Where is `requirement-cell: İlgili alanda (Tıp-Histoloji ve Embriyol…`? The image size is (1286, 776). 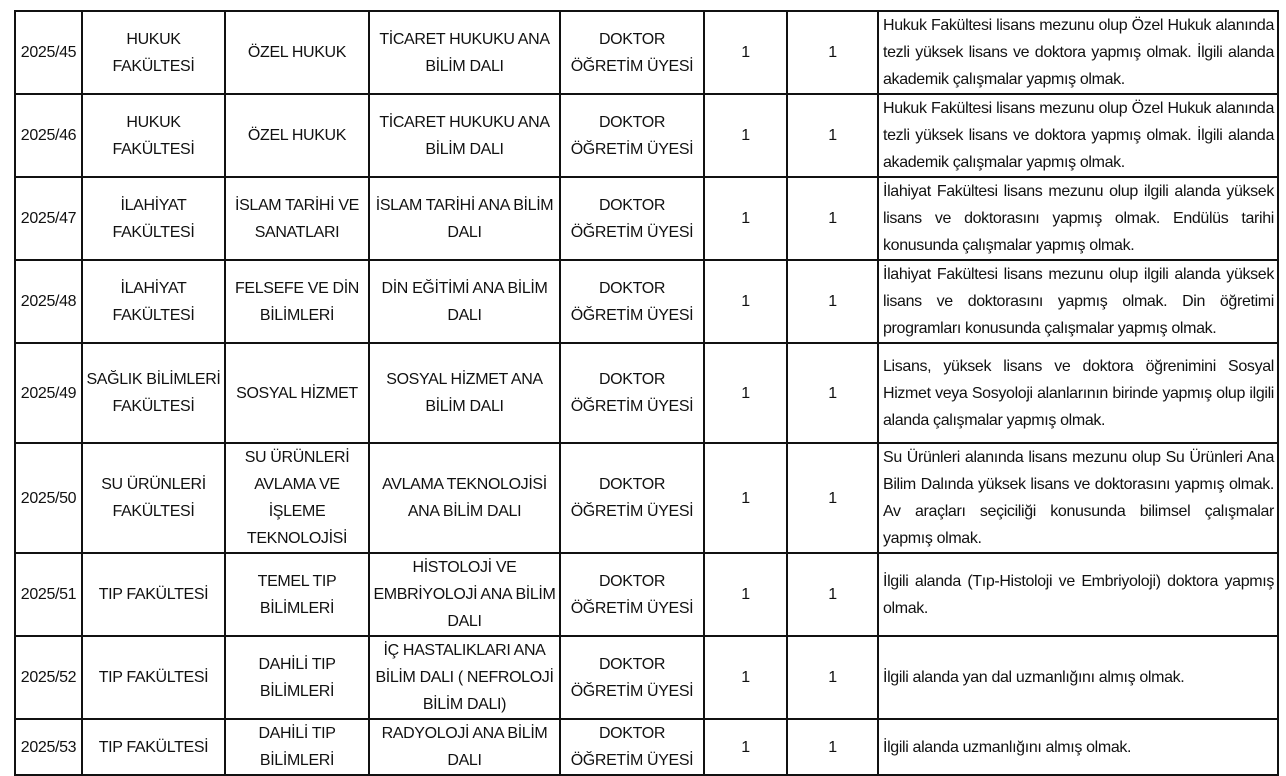
requirement-cell: İlgili alanda (Tıp-Histoloji ve Embriyol… is located at coordinates (1078, 594).